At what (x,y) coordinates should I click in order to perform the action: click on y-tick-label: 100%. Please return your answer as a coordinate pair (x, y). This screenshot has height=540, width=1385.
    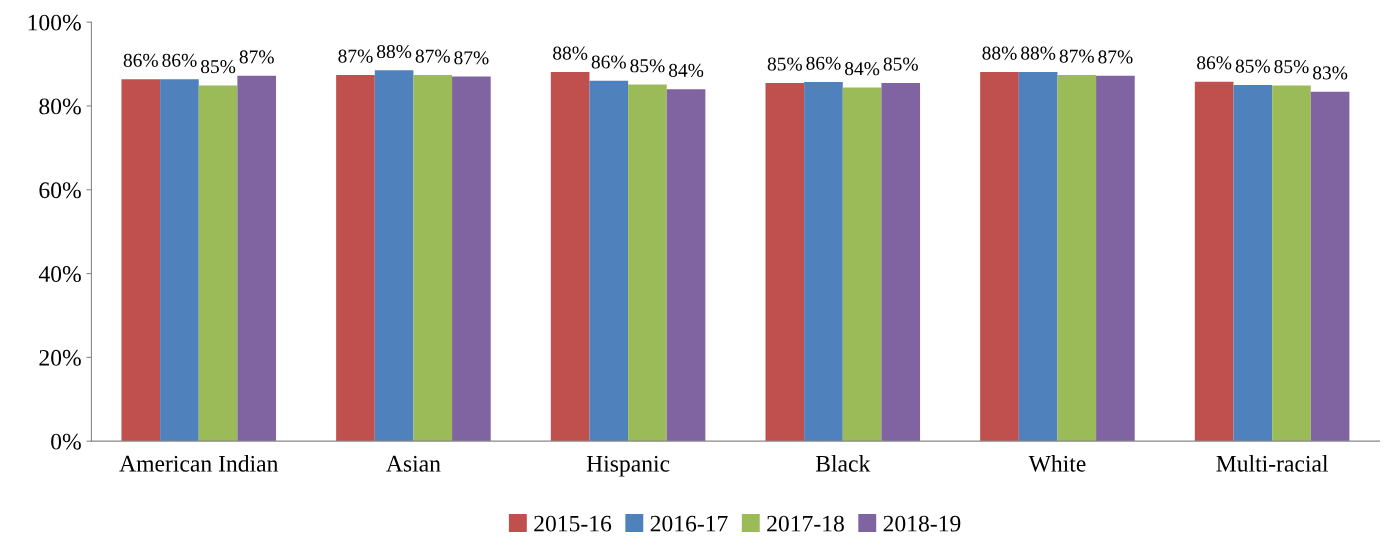
    Looking at the image, I should click on (54, 22).